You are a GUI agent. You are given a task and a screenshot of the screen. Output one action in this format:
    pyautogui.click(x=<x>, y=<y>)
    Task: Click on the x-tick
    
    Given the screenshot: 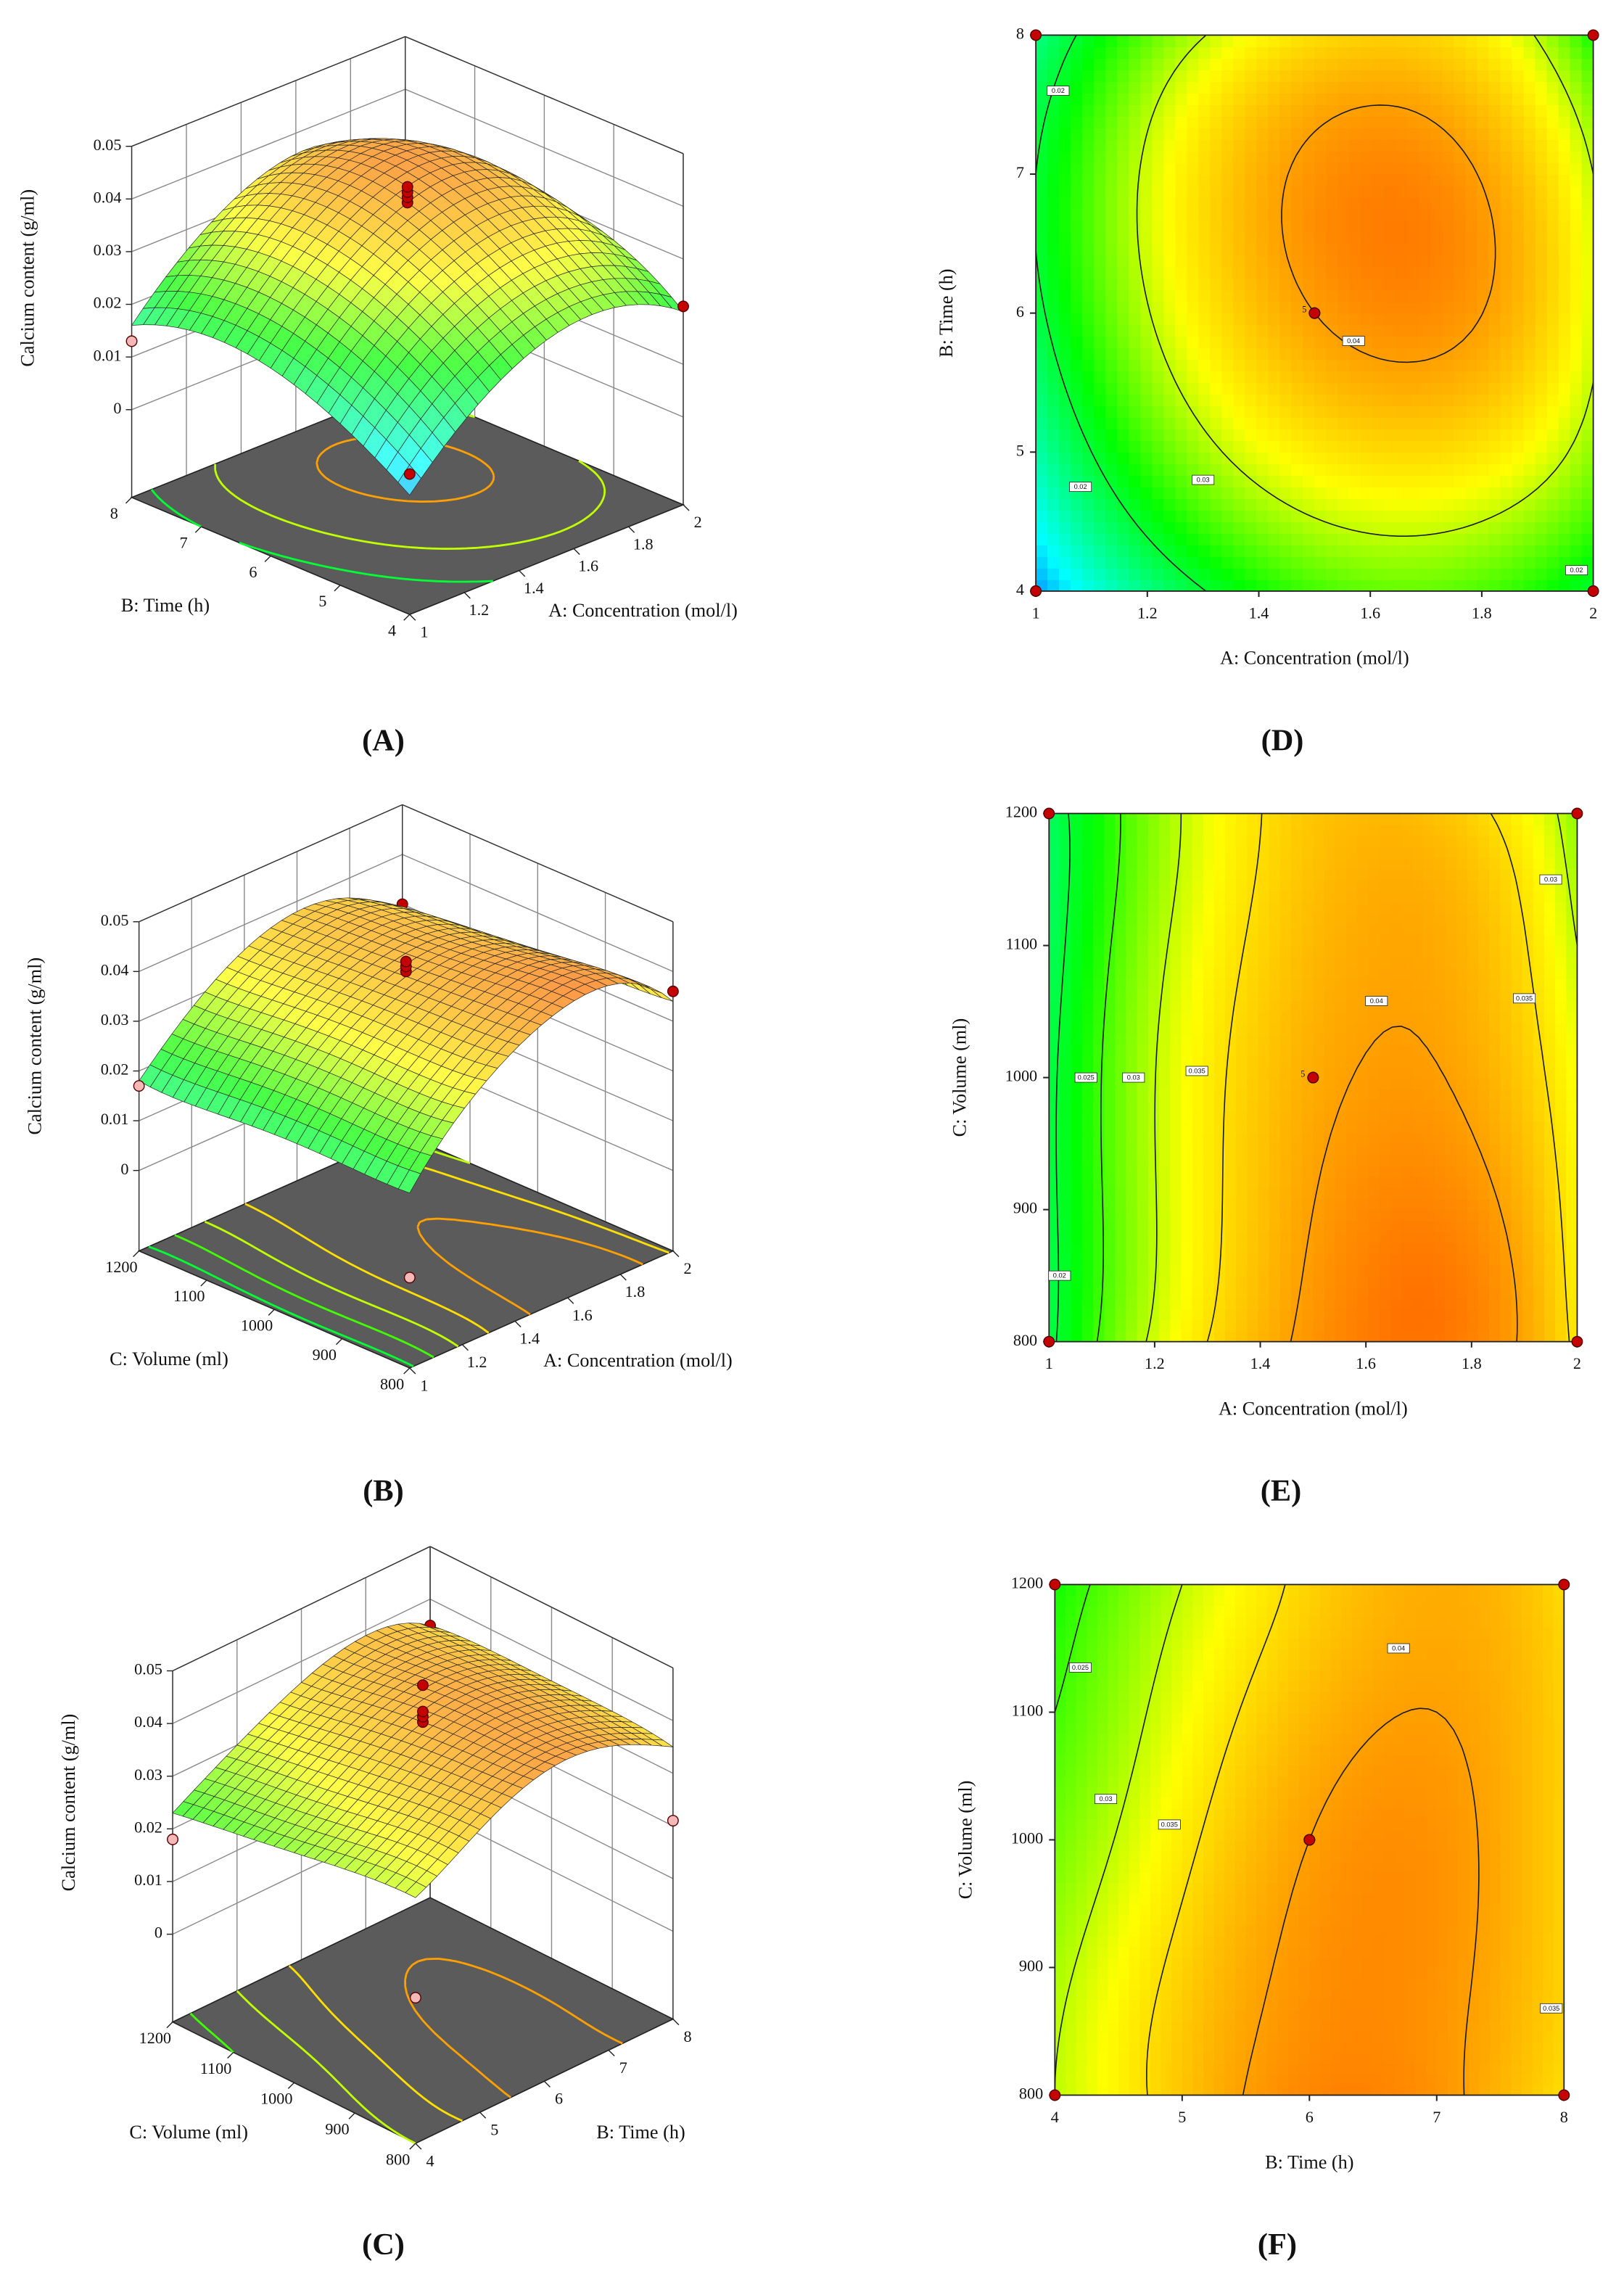 What is the action you would take?
    pyautogui.click(x=413, y=617)
    